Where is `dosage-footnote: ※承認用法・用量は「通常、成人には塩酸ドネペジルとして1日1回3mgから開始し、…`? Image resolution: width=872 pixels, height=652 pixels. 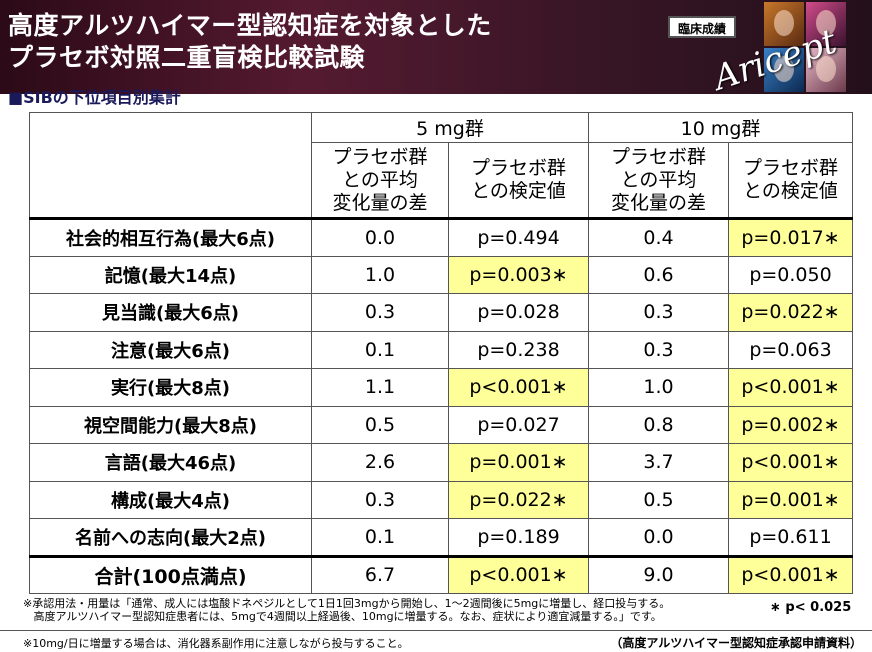
dosage-footnote: ※承認用法・用量は「通常、成人には塩酸ドネペジルとして1日1回3mgから開始し、… is located at coordinates (347, 610).